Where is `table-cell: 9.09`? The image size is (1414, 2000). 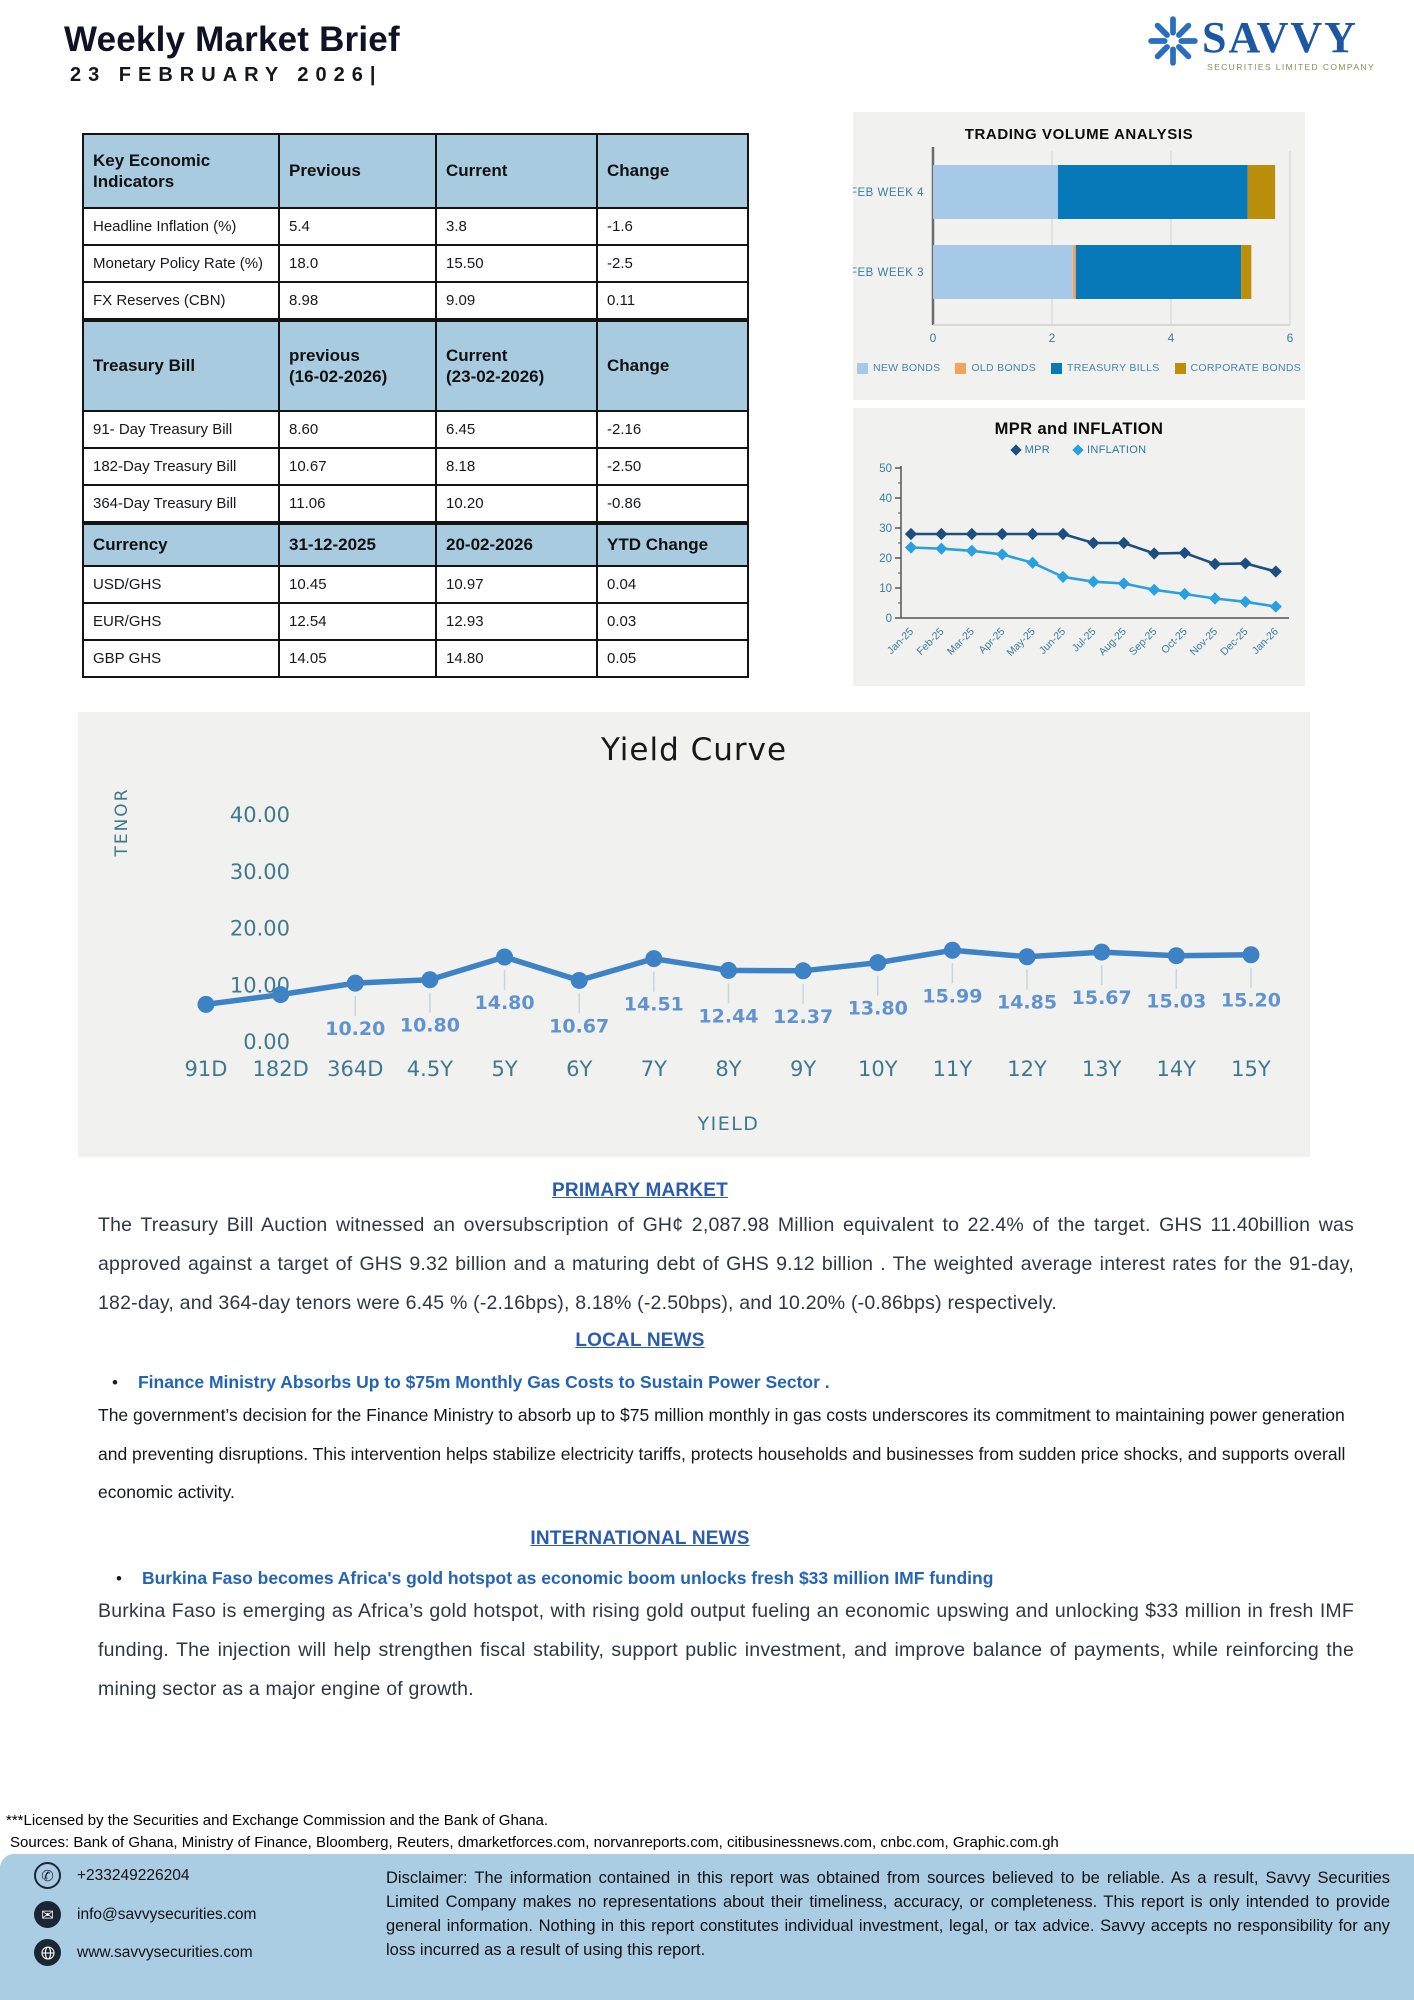 table-cell: 9.09 is located at coordinates (516, 300).